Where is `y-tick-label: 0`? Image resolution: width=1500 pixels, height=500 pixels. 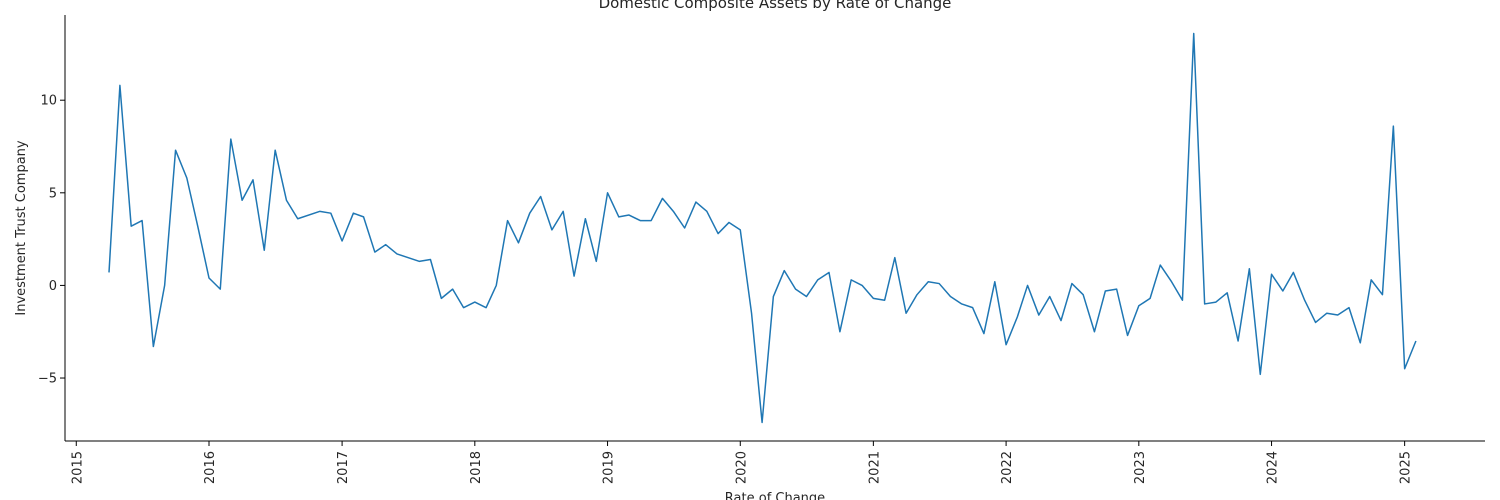
y-tick-label: 0 is located at coordinates (53, 286).